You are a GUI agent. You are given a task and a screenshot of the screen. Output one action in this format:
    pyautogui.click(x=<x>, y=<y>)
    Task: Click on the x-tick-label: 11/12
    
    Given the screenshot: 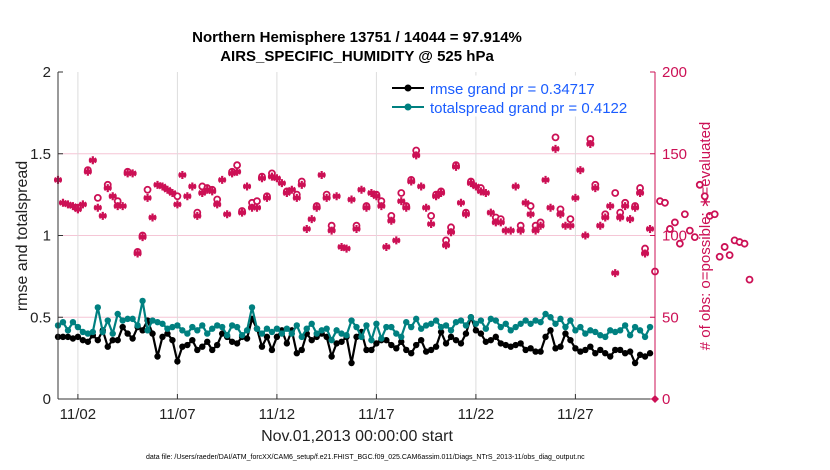 What is the action you would take?
    pyautogui.click(x=277, y=414)
    